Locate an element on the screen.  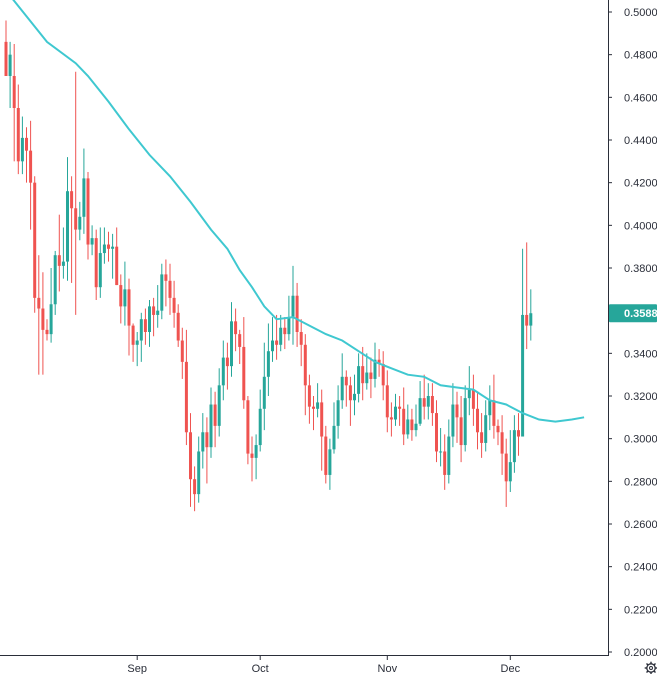
price-tick-label: 0.2200 is located at coordinates (640, 610).